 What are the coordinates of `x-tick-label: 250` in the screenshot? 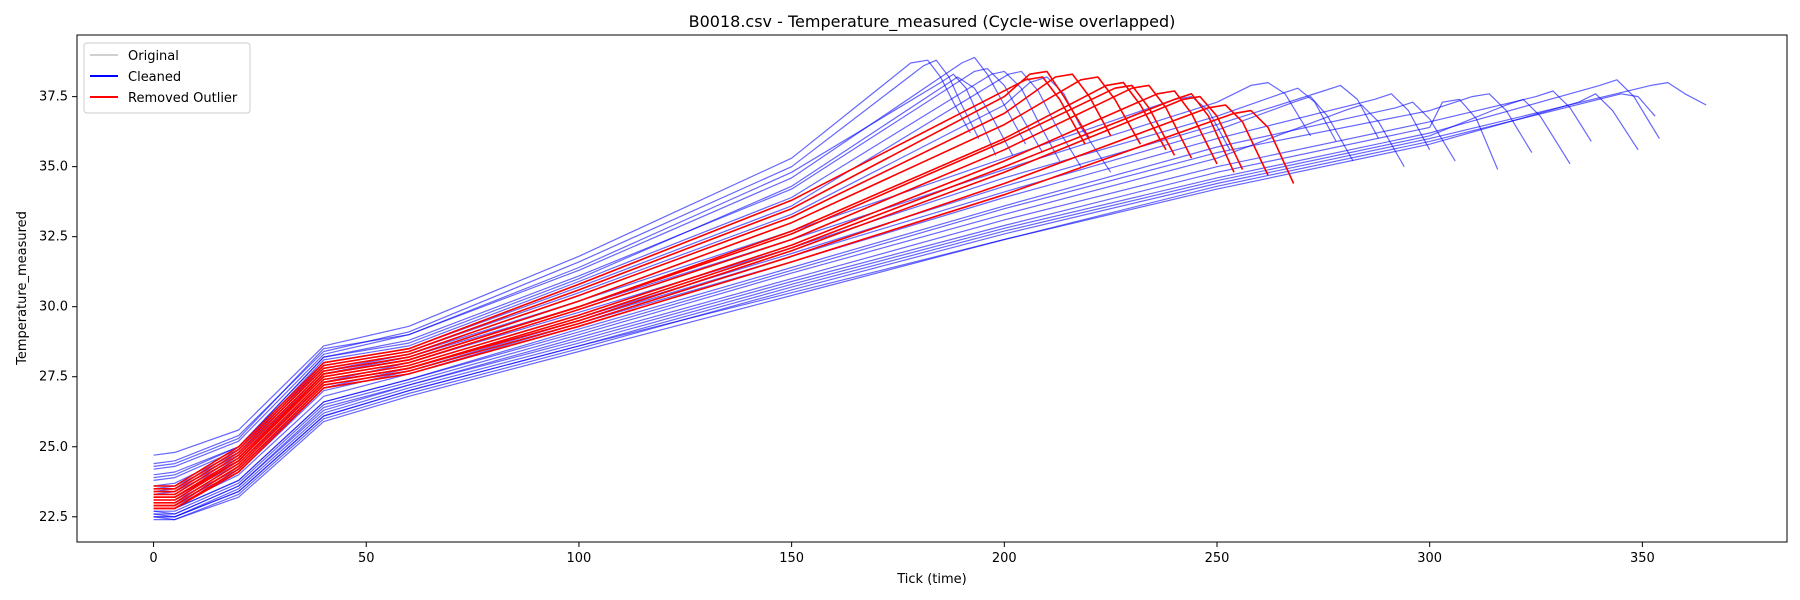 It's located at (1217, 558).